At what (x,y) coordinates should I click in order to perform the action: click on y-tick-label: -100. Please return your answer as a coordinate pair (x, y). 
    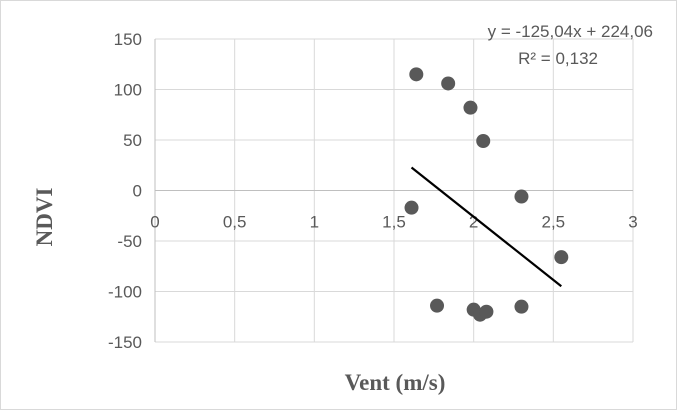
    Looking at the image, I should click on (125, 292).